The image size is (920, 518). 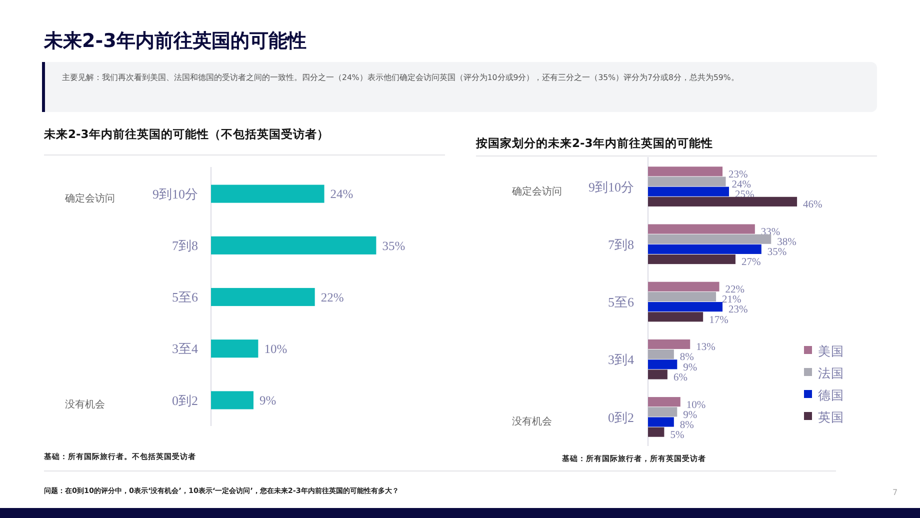 I want to click on data-label: 17%, so click(x=719, y=320).